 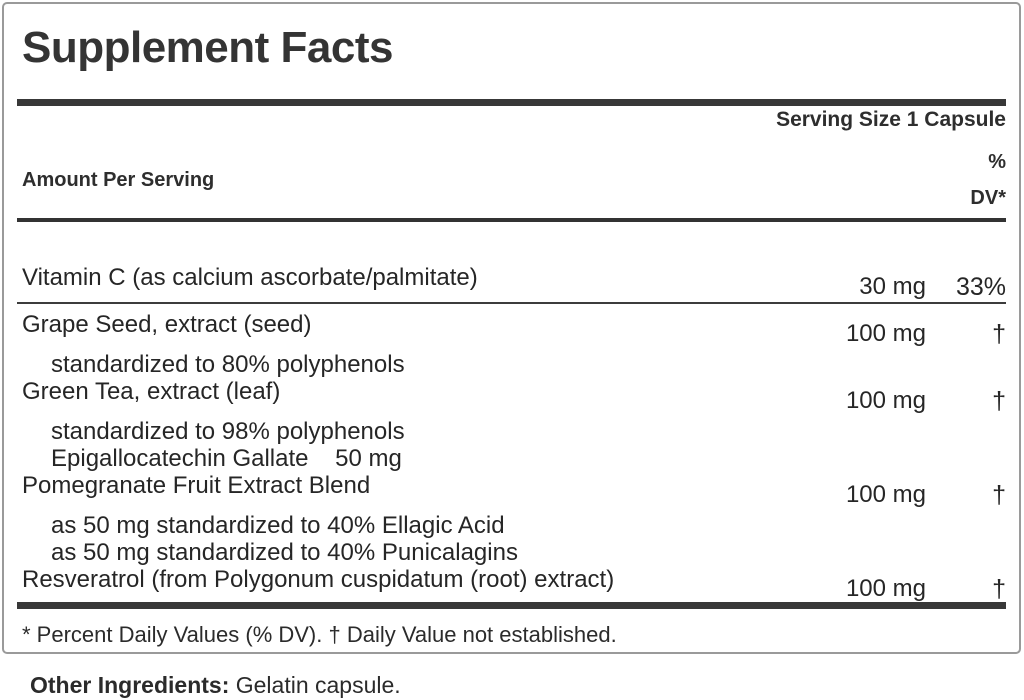 What do you see at coordinates (207, 47) in the screenshot?
I see `panel-title: Supplement Facts` at bounding box center [207, 47].